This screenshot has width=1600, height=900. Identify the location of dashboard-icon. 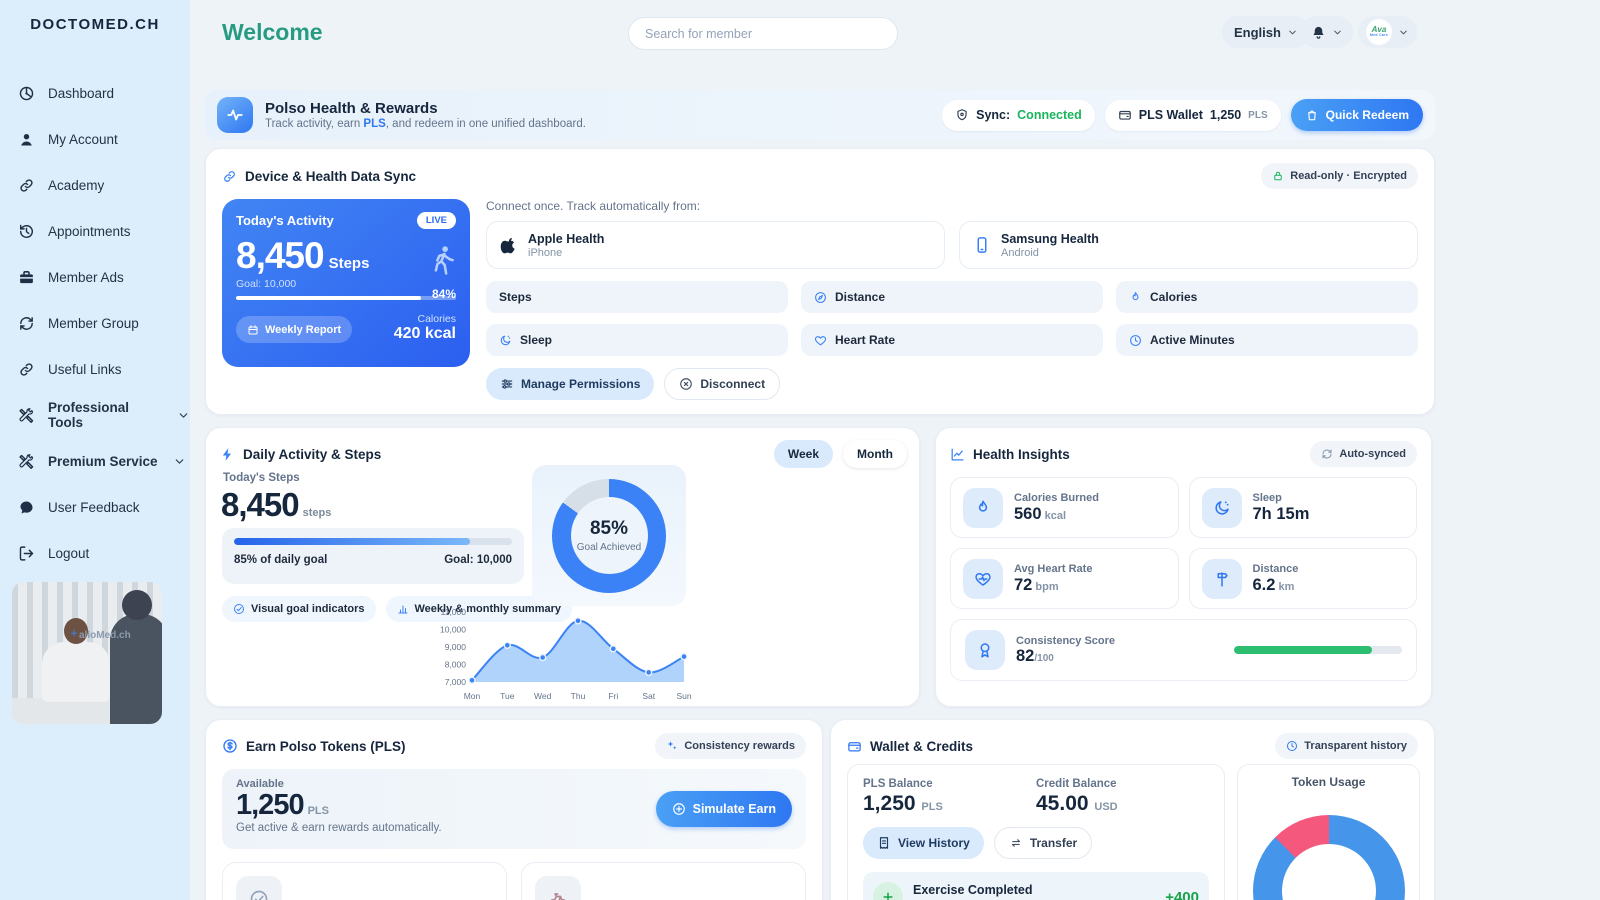
(26, 93).